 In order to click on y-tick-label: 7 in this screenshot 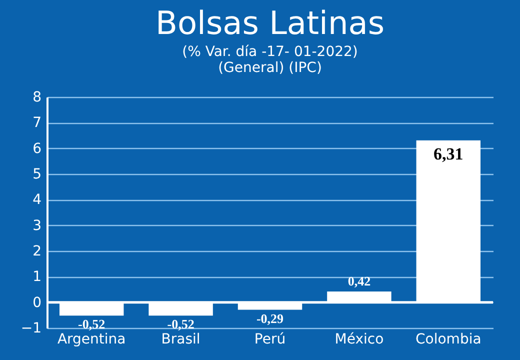, I will do `click(37, 123)`.